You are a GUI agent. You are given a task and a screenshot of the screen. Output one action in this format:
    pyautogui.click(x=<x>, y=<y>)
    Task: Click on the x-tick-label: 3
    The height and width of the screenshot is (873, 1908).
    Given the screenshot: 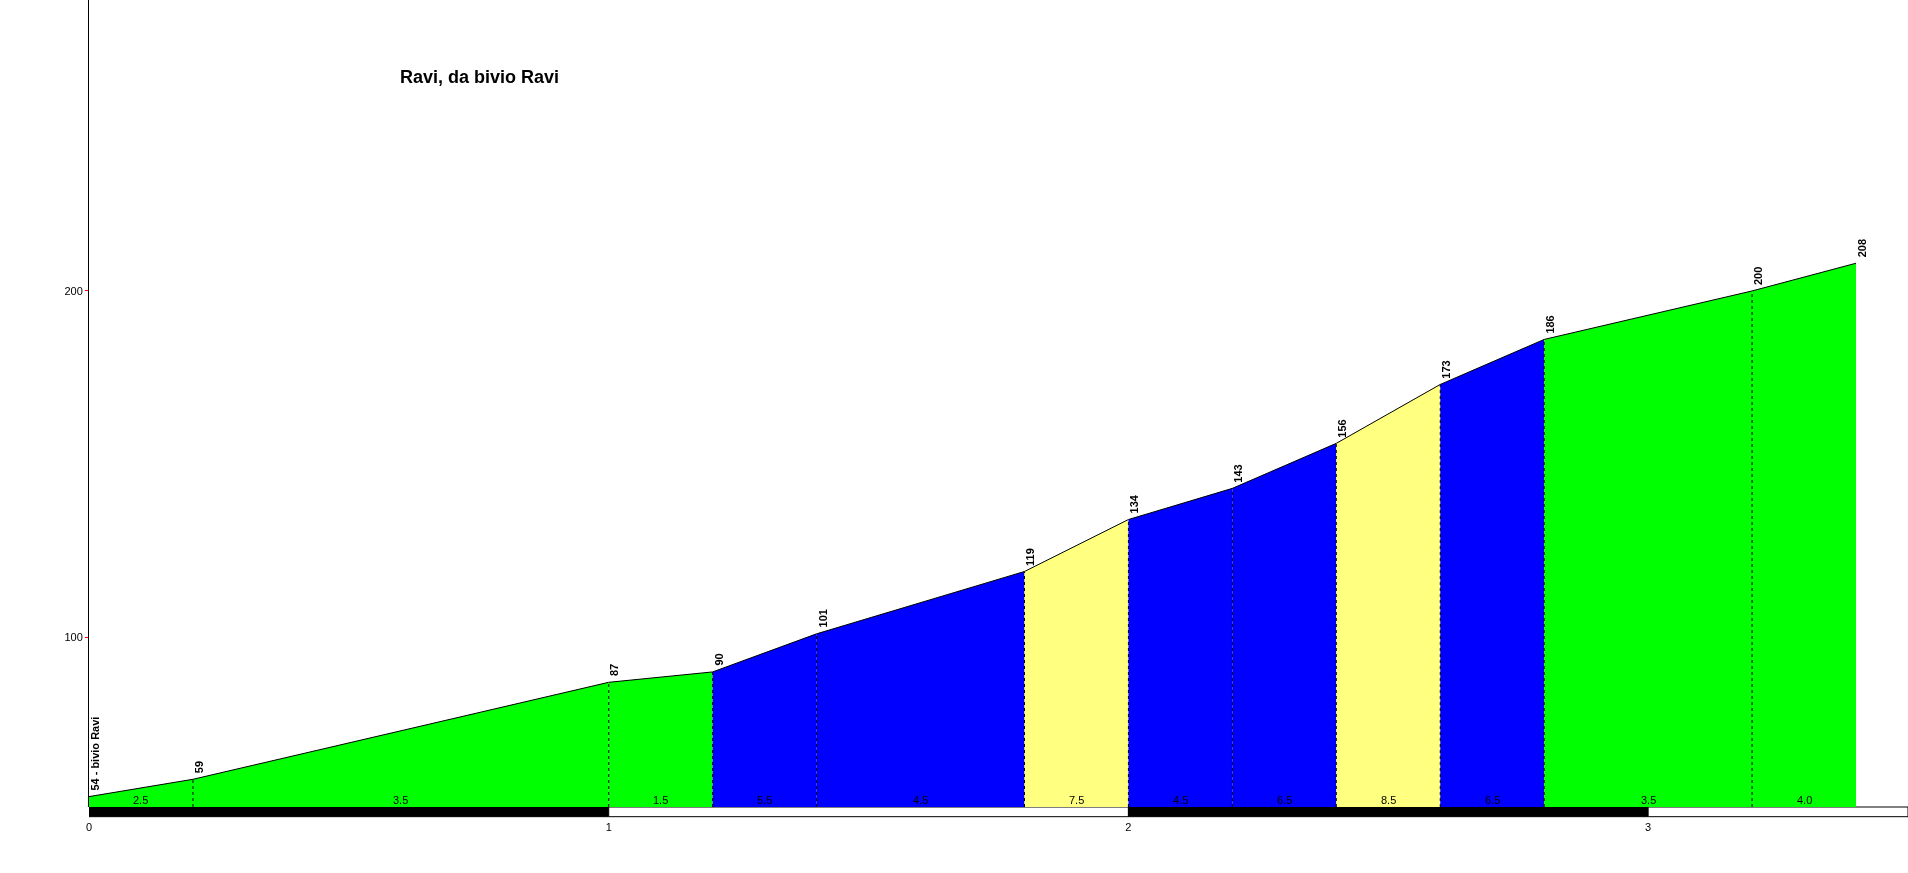 What is the action you would take?
    pyautogui.click(x=1648, y=827)
    